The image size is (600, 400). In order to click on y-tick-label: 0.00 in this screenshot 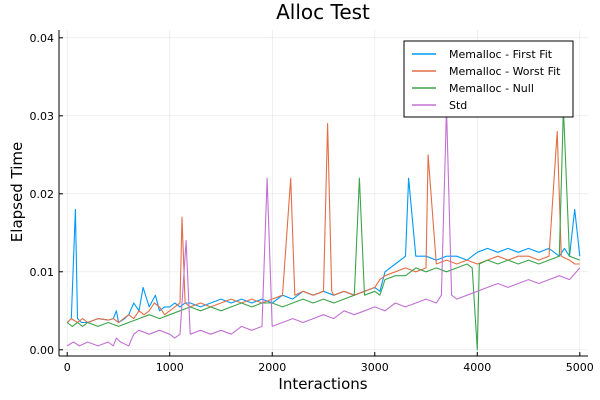, I will do `click(42, 350)`.